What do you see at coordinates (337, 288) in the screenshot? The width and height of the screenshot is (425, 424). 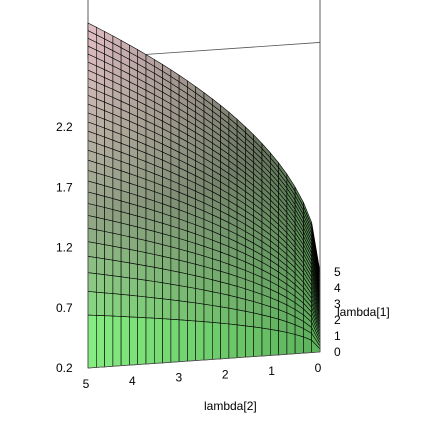 I see `y-tick-label: 4` at bounding box center [337, 288].